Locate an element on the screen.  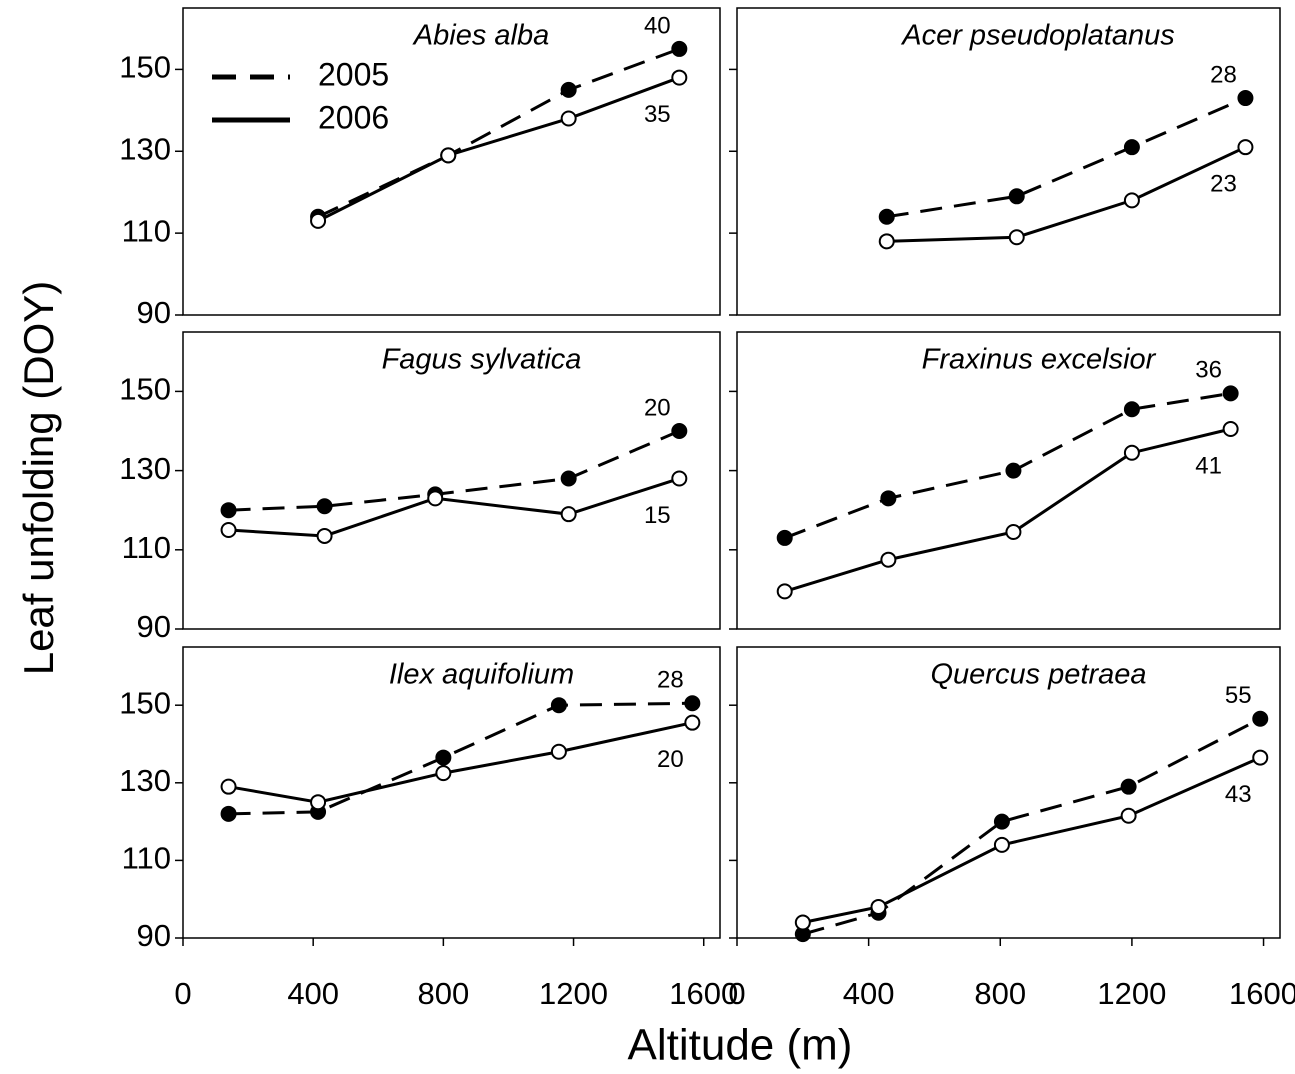
panel-title: Fraxinus excelsior is located at coordinates (1039, 360).